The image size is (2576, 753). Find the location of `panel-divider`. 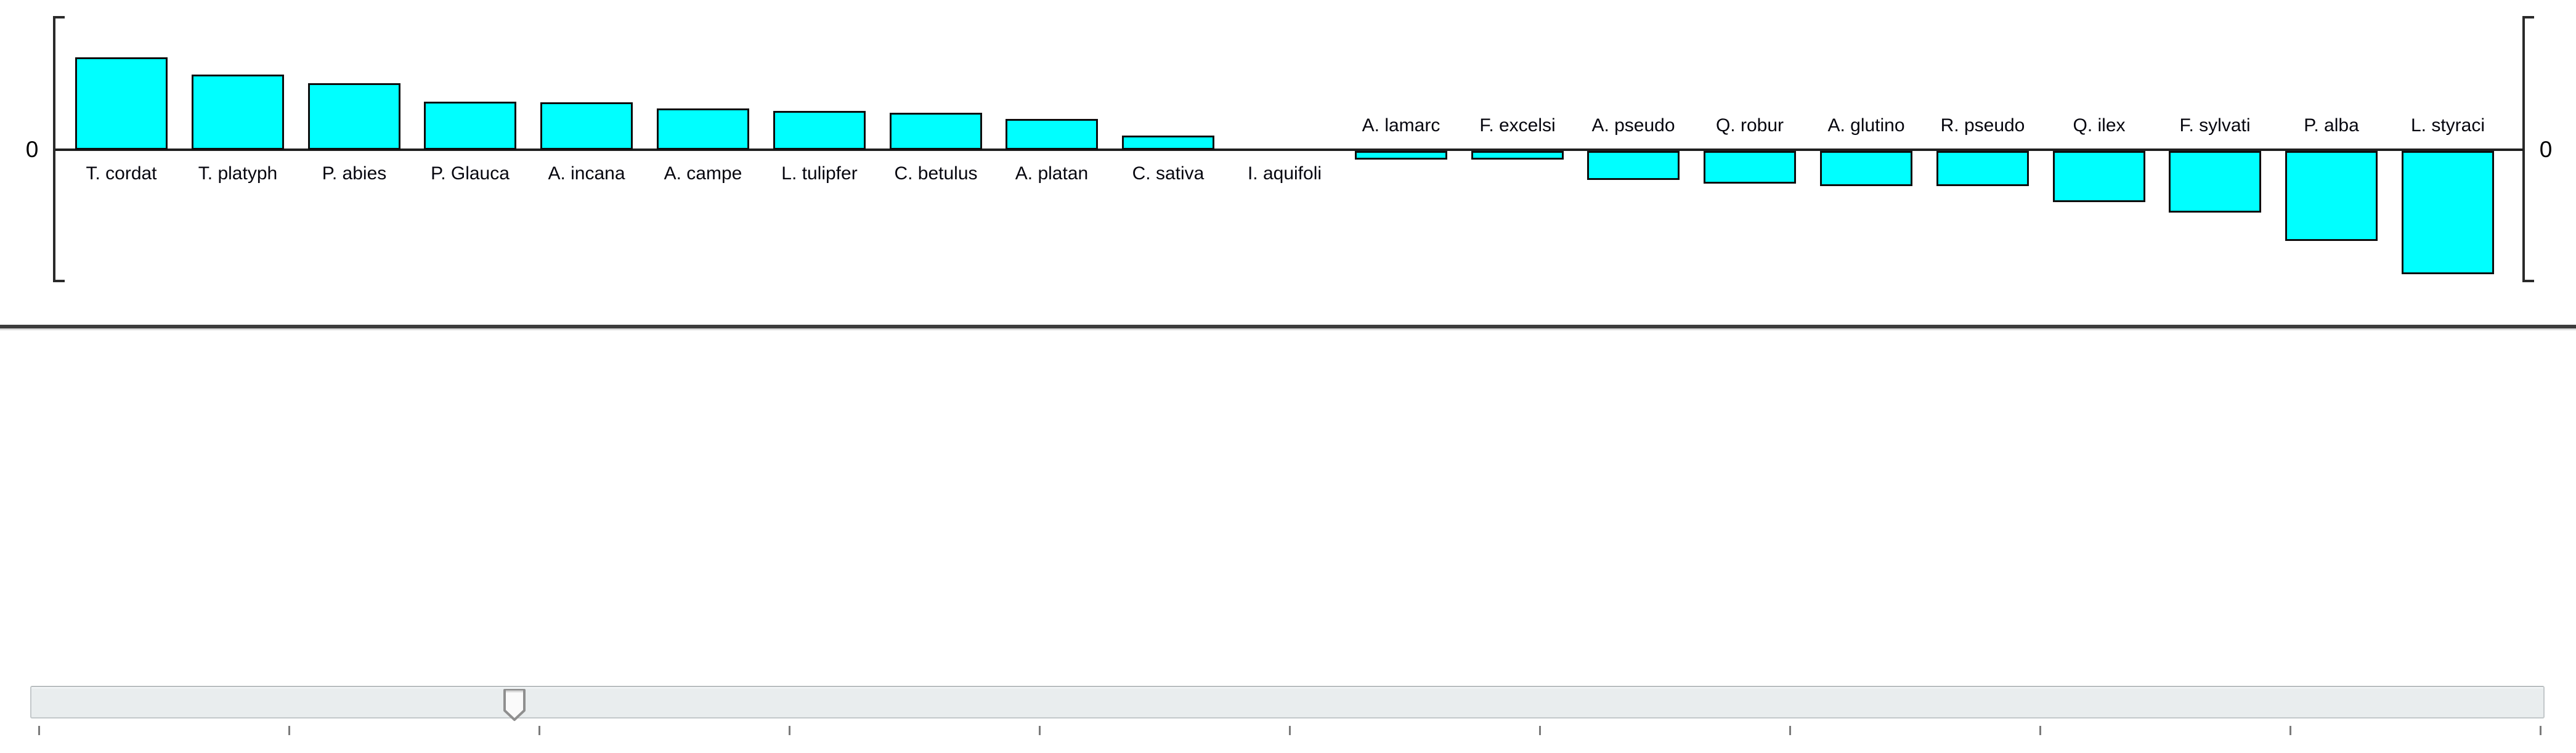

panel-divider is located at coordinates (1288, 326).